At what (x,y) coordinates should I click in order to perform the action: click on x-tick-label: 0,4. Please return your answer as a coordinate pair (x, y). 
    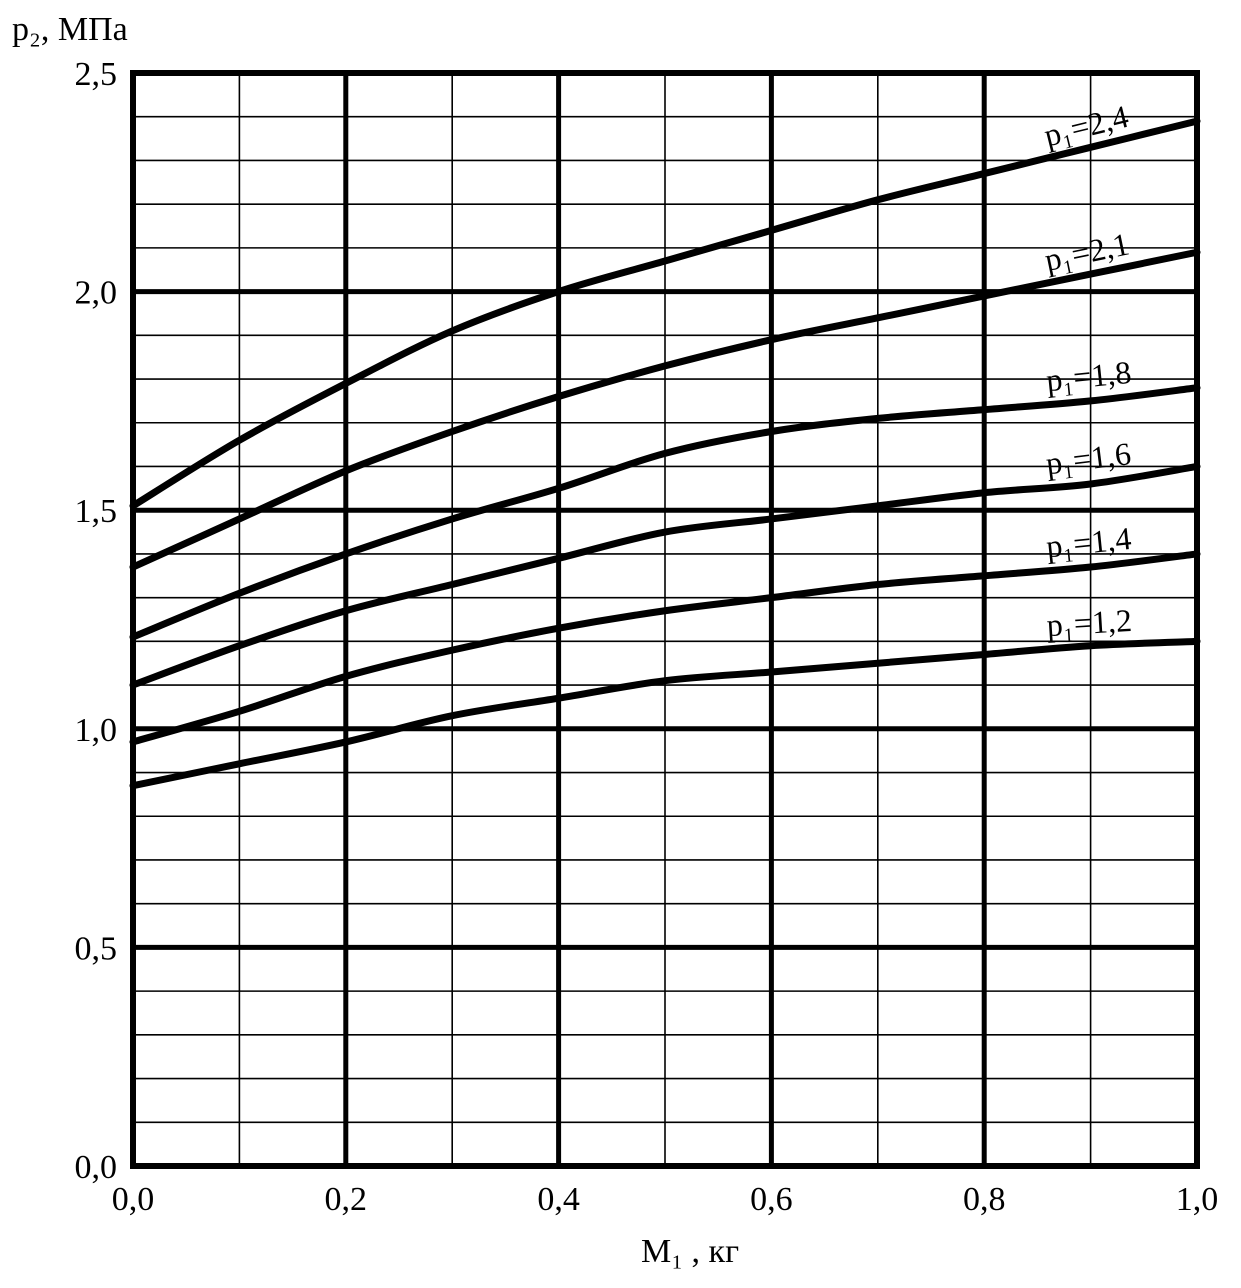
    Looking at the image, I should click on (558, 1199).